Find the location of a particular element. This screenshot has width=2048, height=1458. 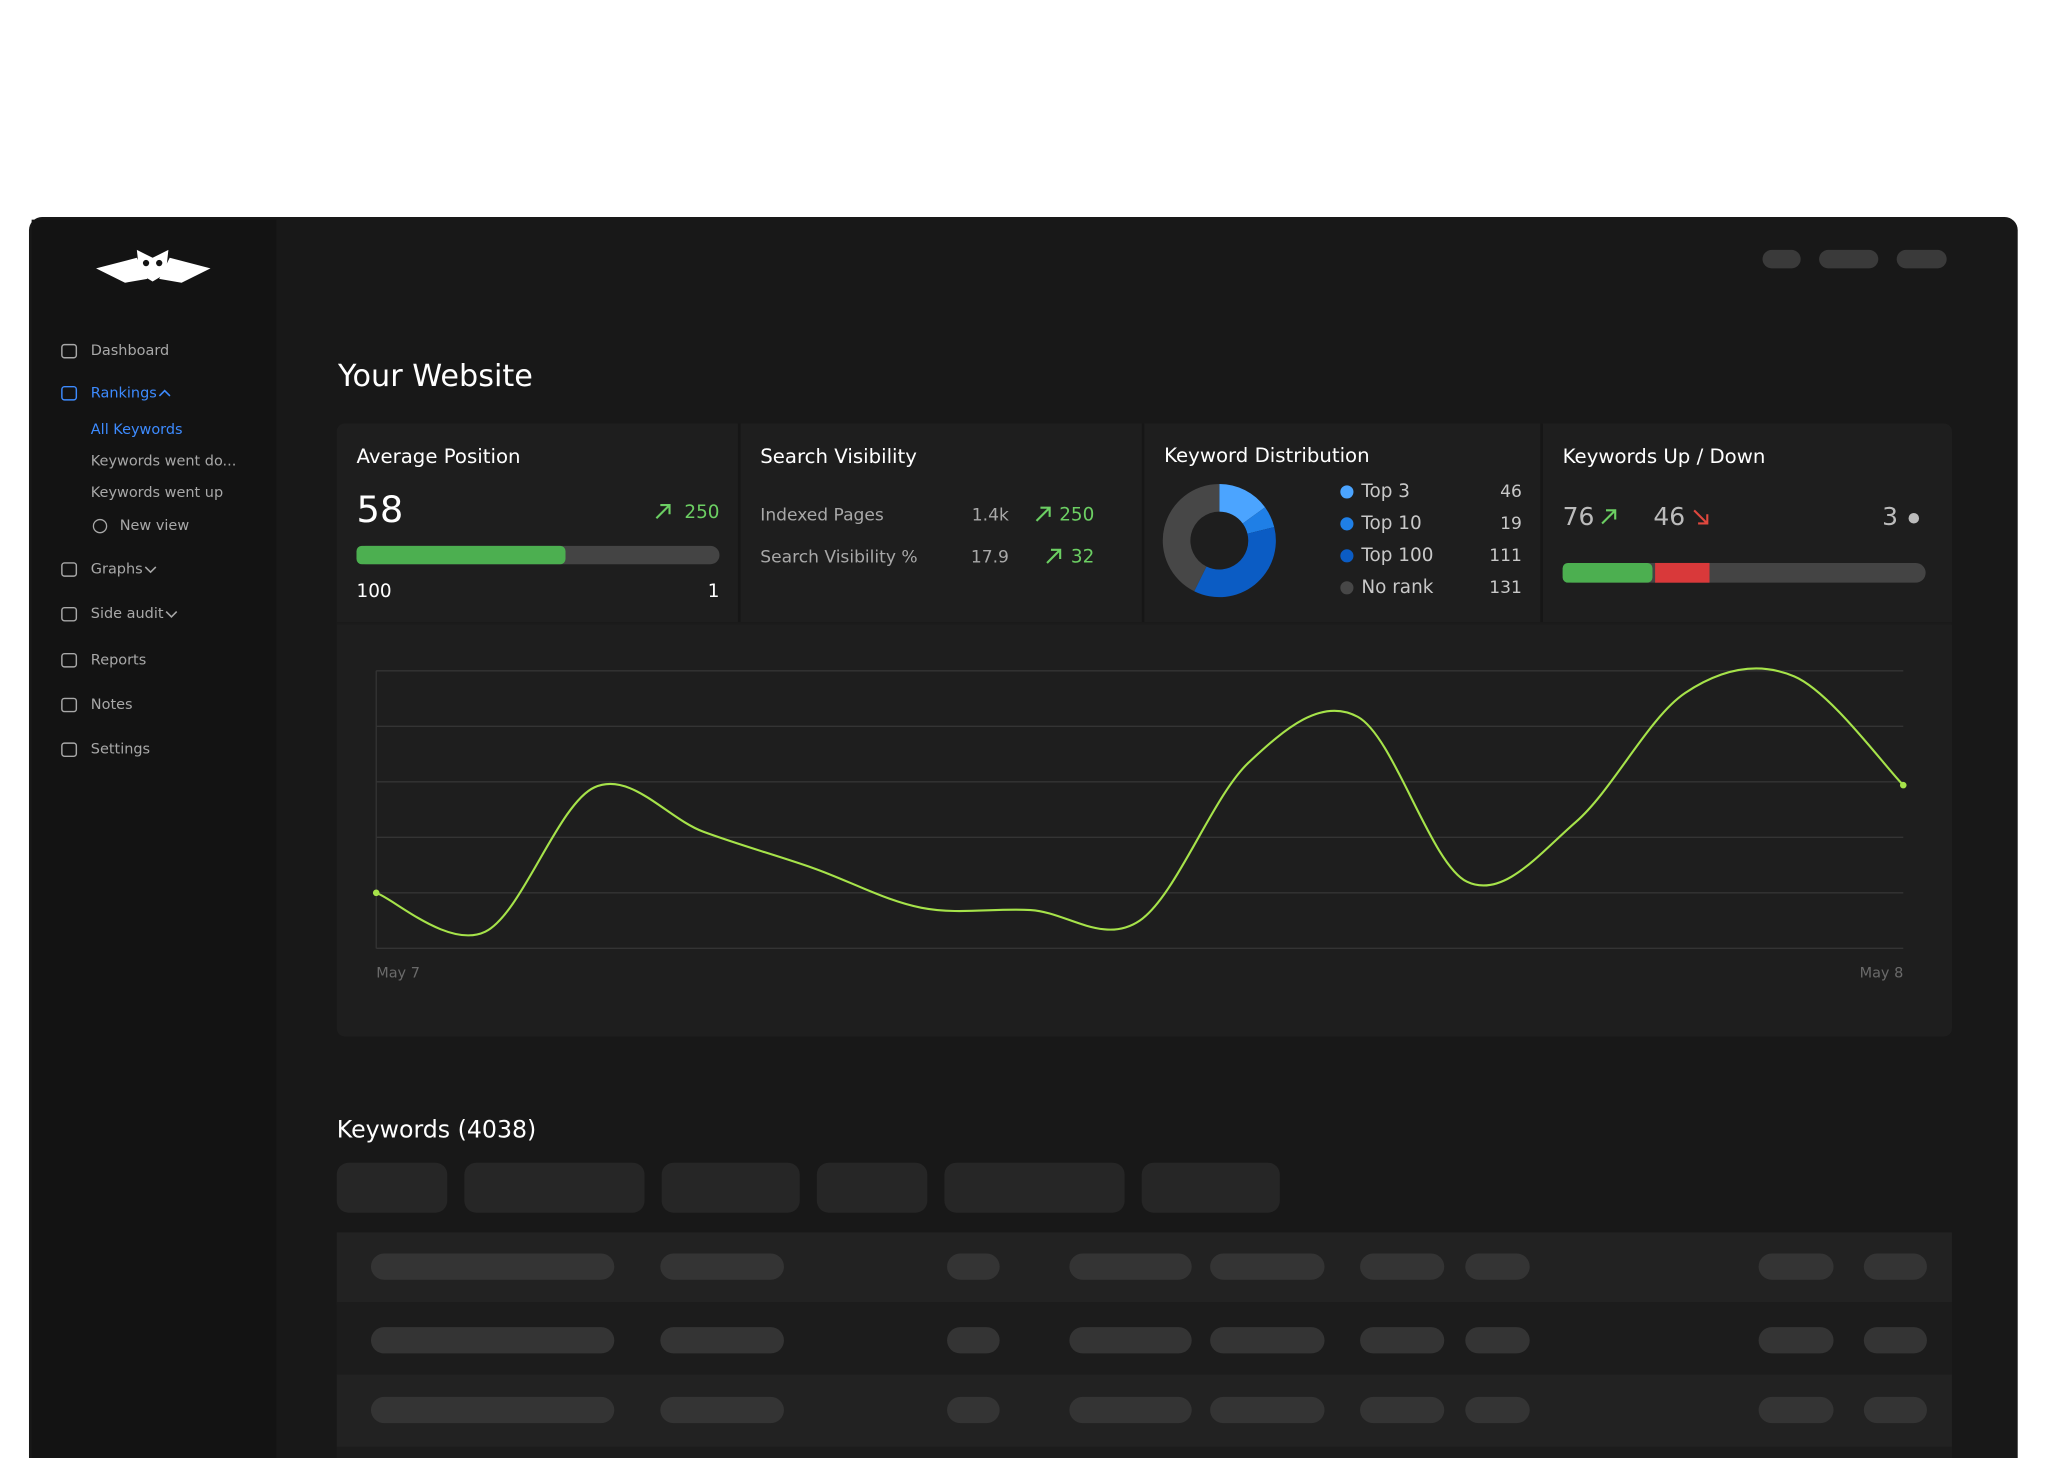

card-title: Average Position is located at coordinates (438, 456).